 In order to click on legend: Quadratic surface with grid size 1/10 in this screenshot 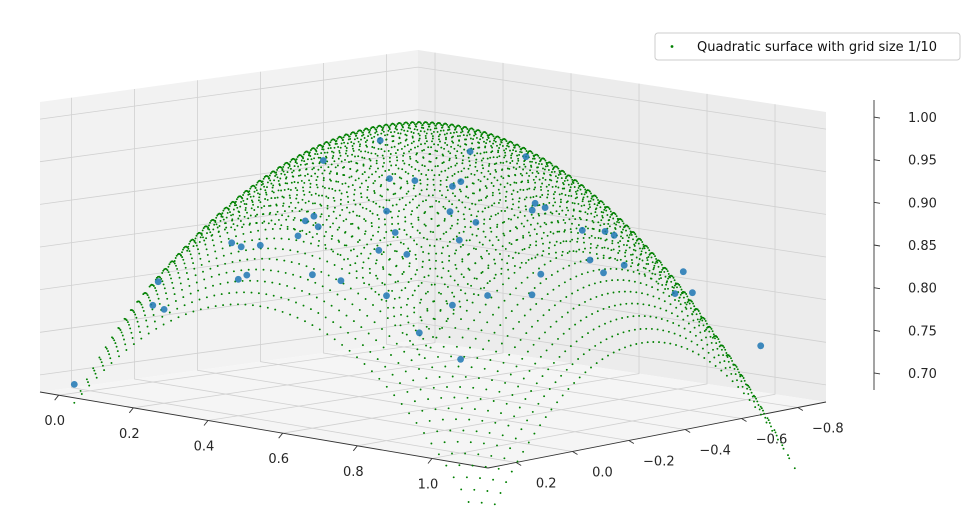, I will do `click(807, 46)`.